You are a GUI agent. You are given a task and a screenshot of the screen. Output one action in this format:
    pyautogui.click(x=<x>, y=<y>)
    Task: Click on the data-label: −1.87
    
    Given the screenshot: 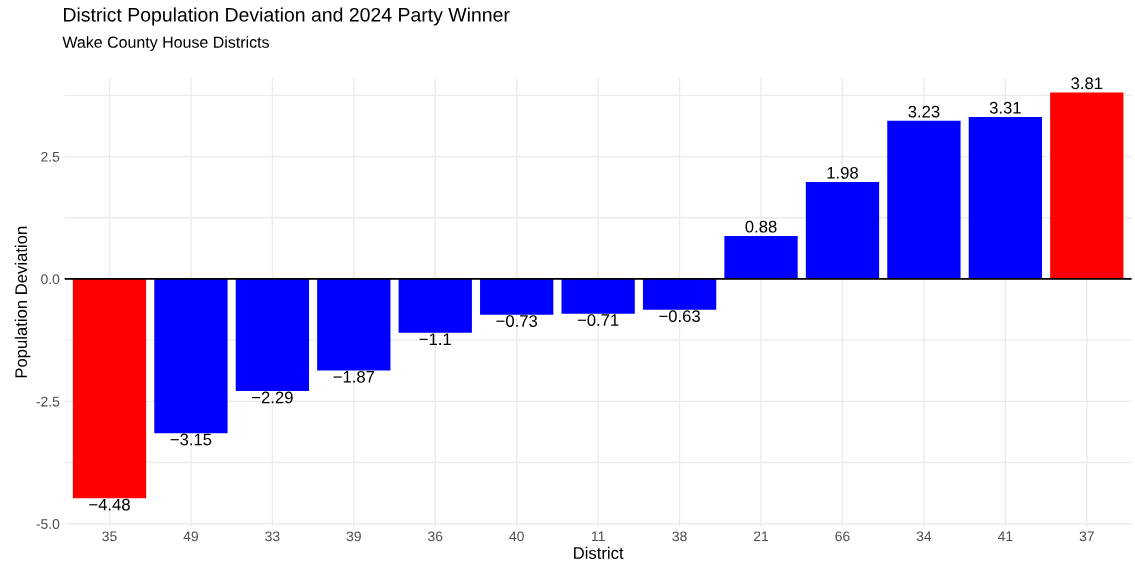 What is the action you would take?
    pyautogui.click(x=354, y=376)
    